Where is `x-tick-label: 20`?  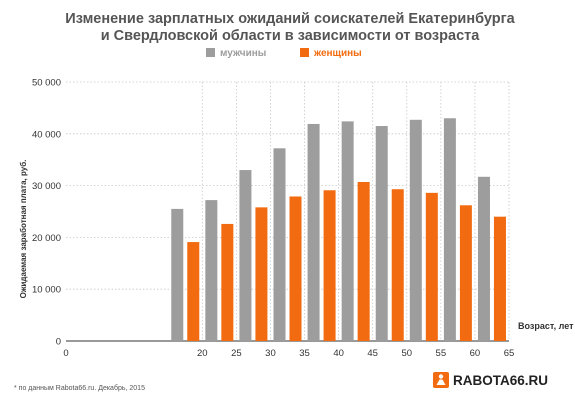
x-tick-label: 20 is located at coordinates (202, 353).